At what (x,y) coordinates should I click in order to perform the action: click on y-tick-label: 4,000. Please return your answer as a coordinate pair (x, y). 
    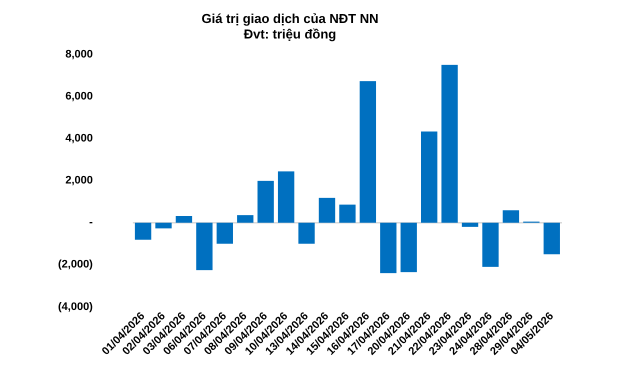
    Looking at the image, I should click on (79, 138).